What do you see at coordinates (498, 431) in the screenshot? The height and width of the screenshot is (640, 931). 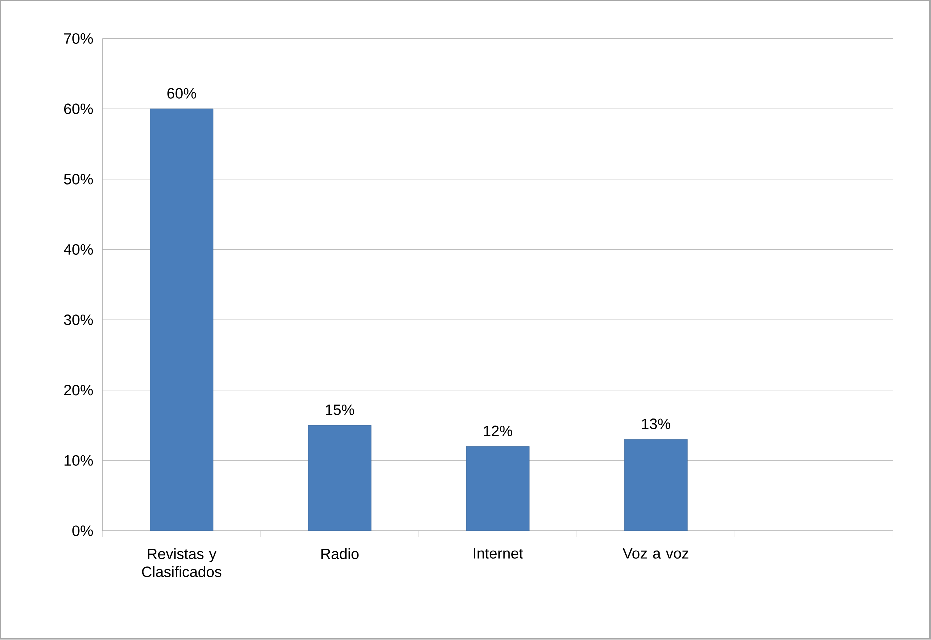 I see `data-label: 12%` at bounding box center [498, 431].